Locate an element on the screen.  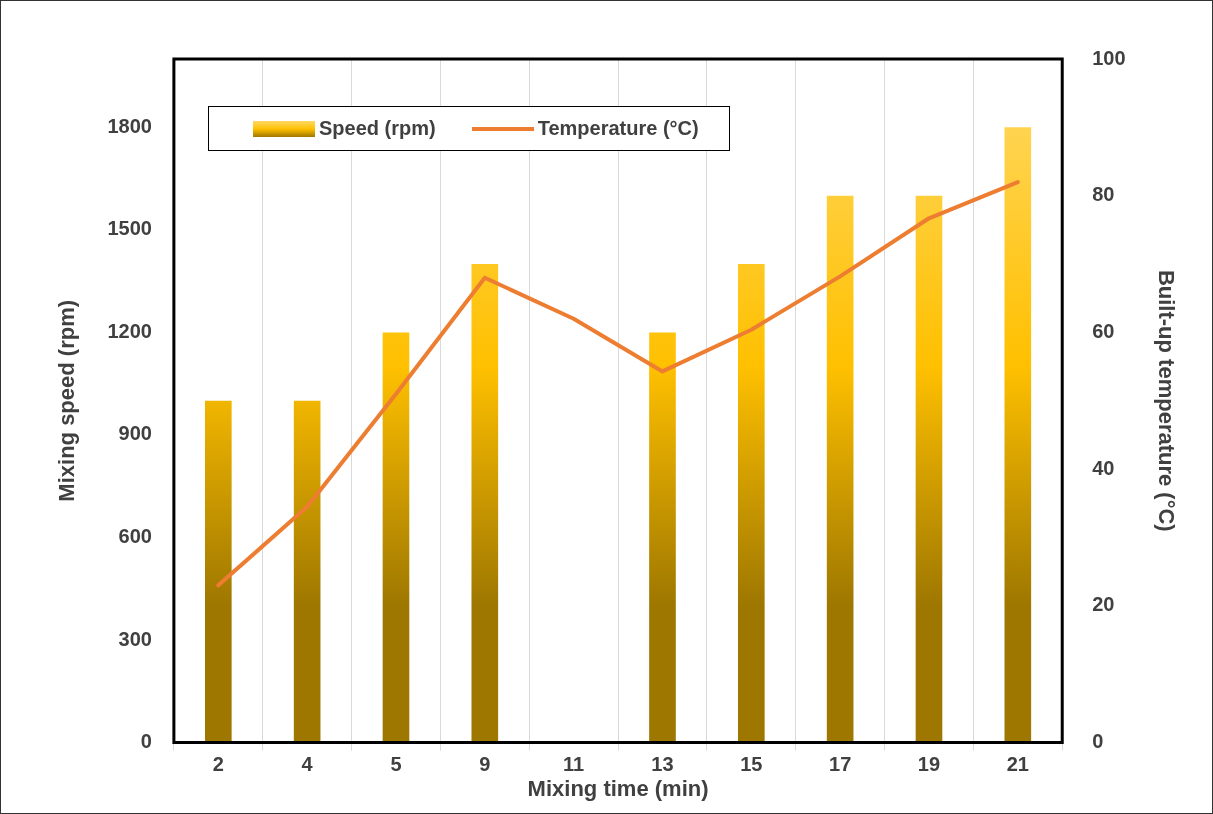
y2-tick-label: 80 is located at coordinates (1103, 194).